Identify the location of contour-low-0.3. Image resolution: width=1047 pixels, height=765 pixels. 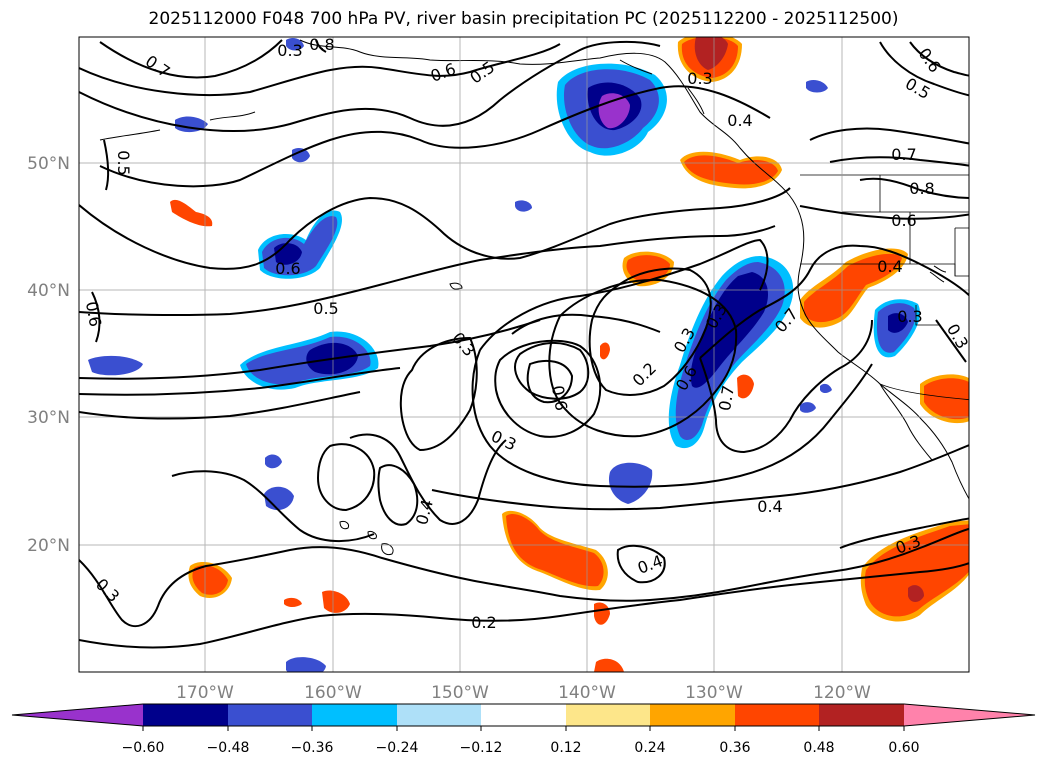
(643, 358).